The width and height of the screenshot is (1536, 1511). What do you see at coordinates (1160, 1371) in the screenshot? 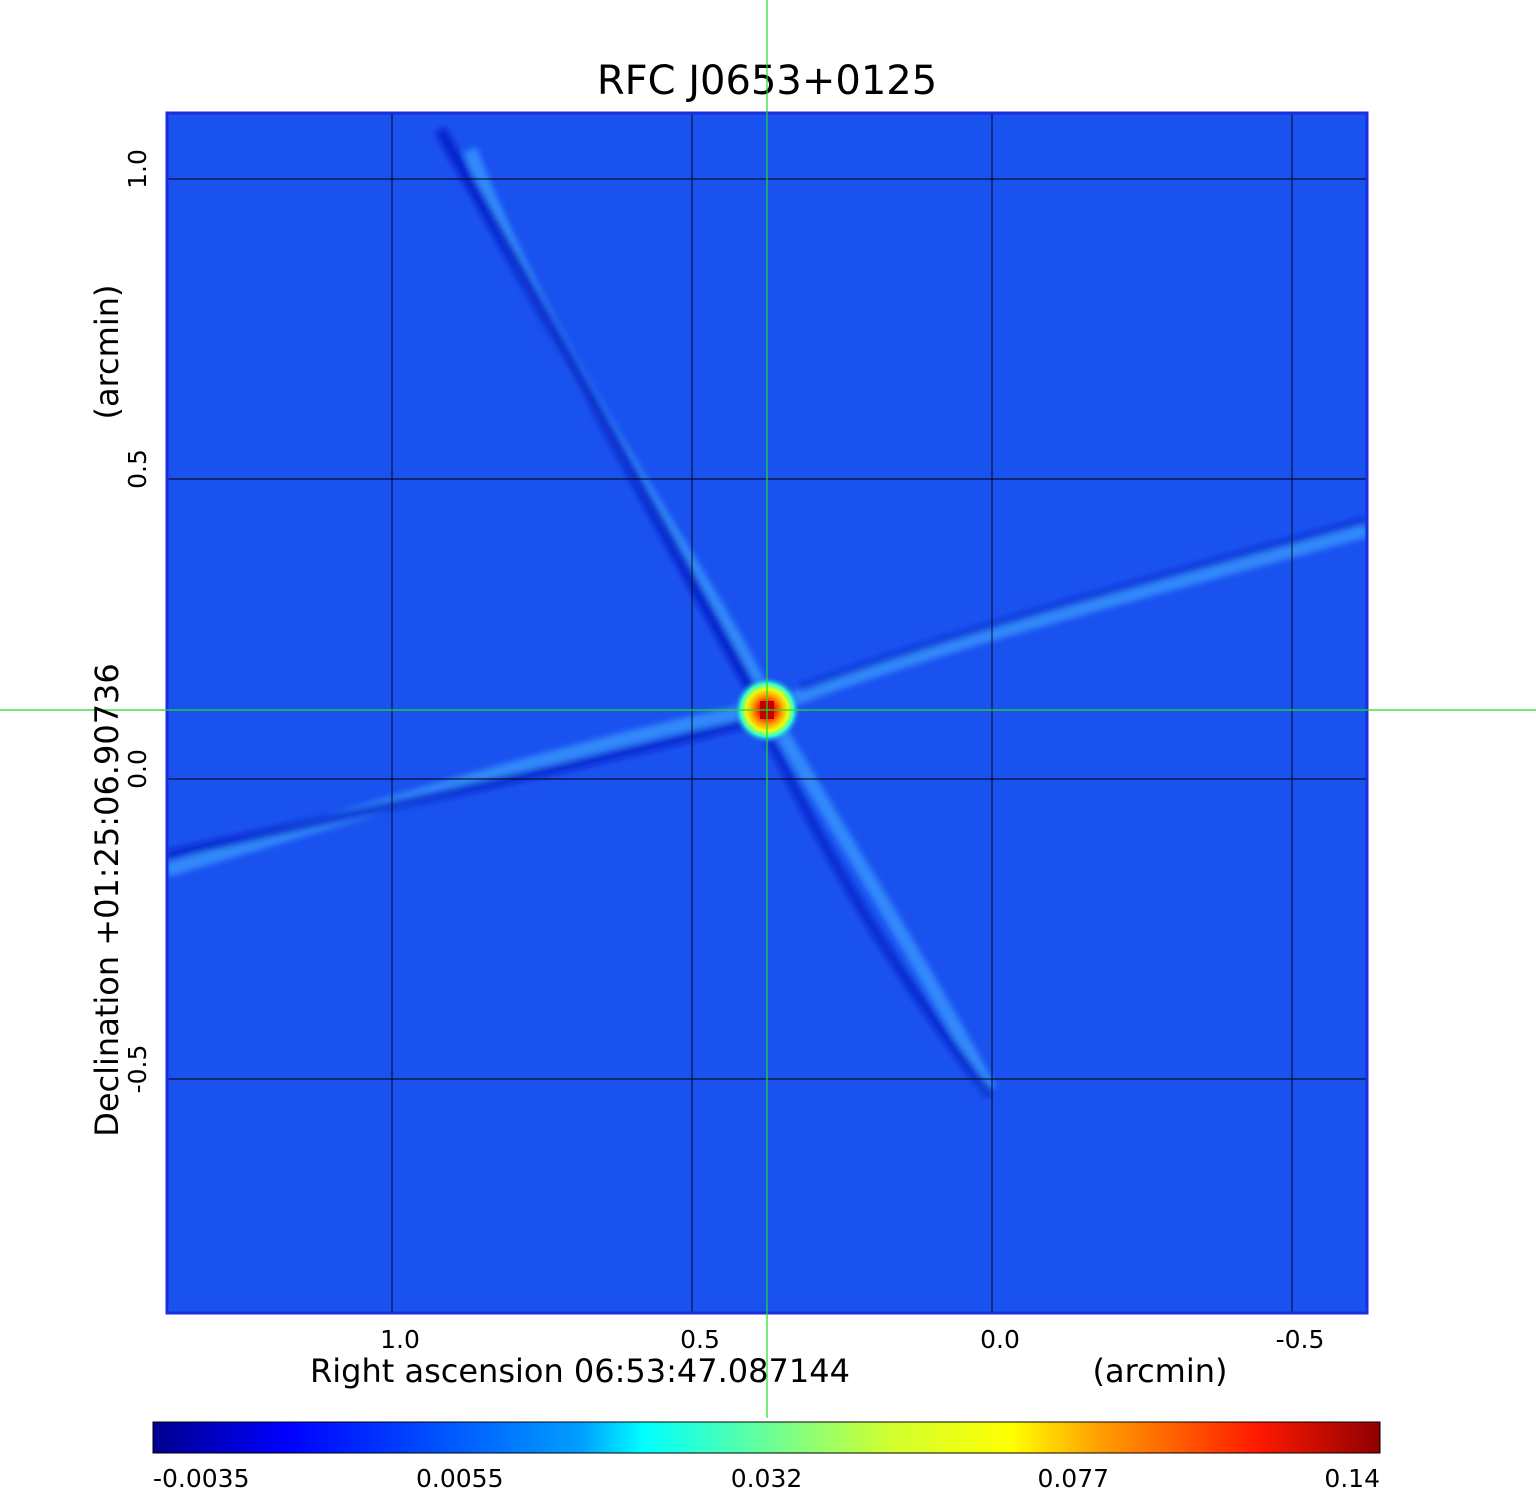
I see `x-axis-unit: (arcmin)` at bounding box center [1160, 1371].